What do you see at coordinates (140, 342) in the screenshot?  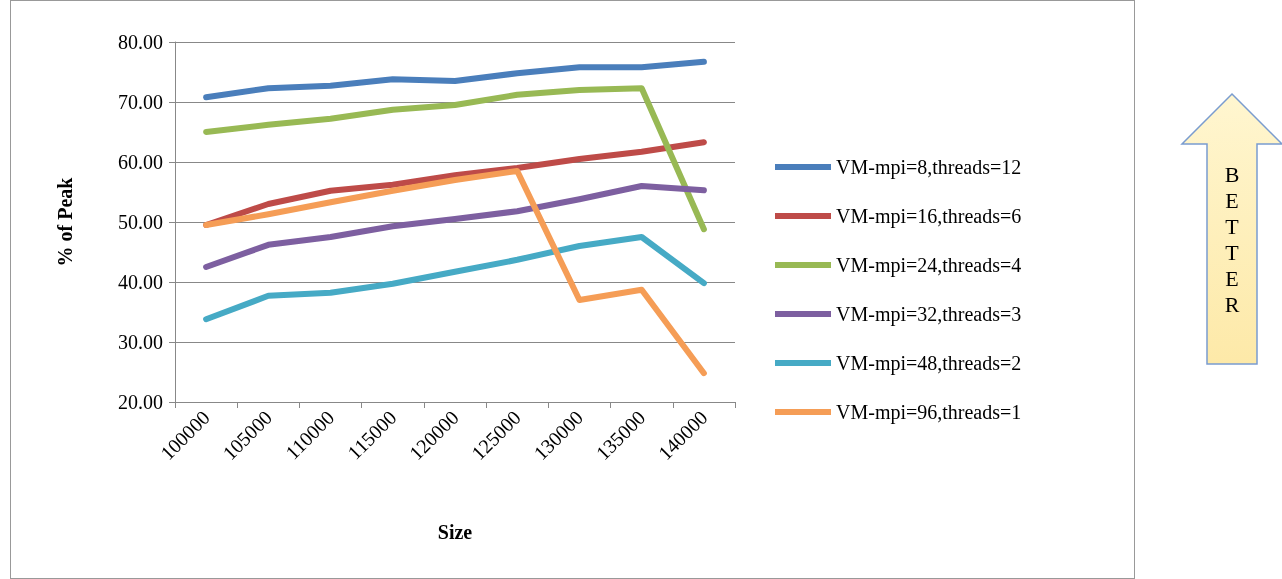 I see `y-tick-label: 30.00` at bounding box center [140, 342].